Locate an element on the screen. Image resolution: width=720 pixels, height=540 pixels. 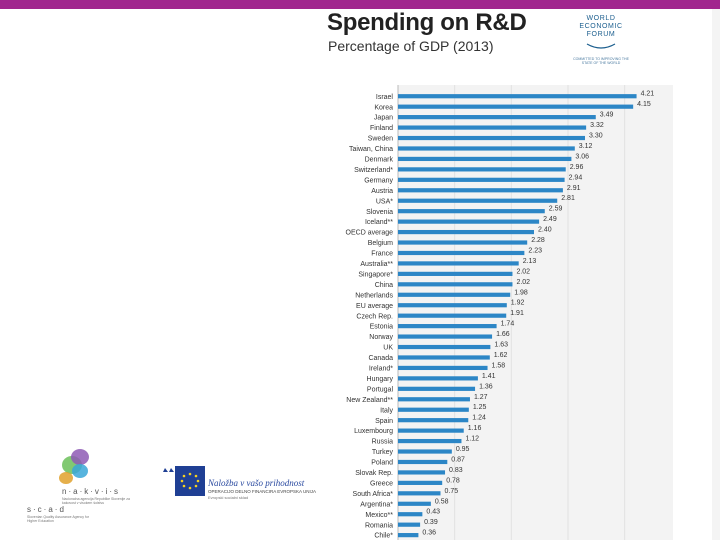
chart-title: Spending on R&D is located at coordinates (427, 22).